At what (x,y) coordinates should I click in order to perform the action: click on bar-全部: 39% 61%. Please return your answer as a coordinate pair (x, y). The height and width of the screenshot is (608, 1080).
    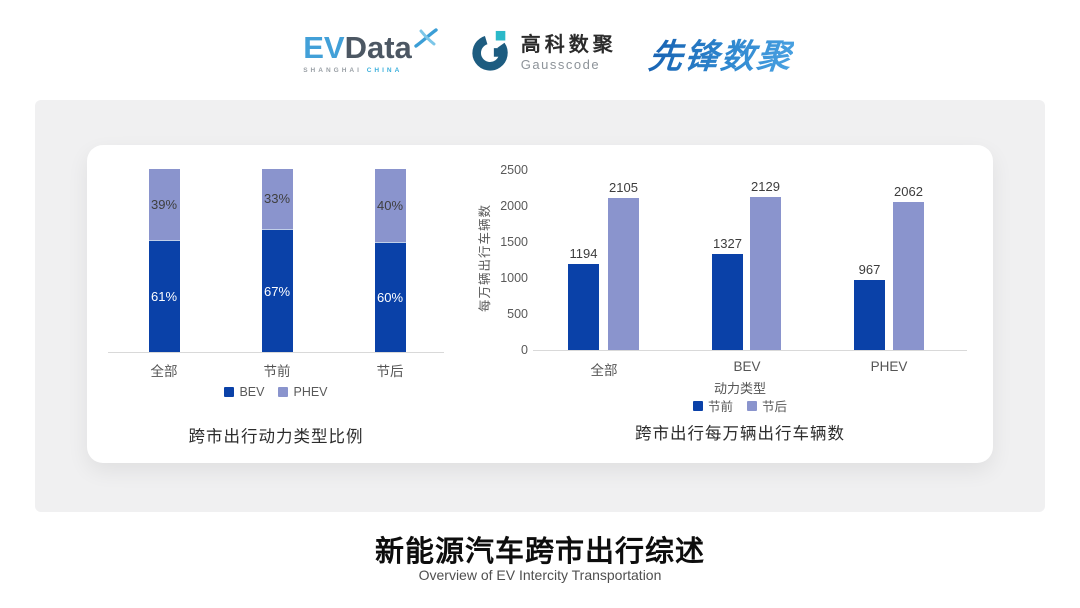
    Looking at the image, I should click on (164, 260).